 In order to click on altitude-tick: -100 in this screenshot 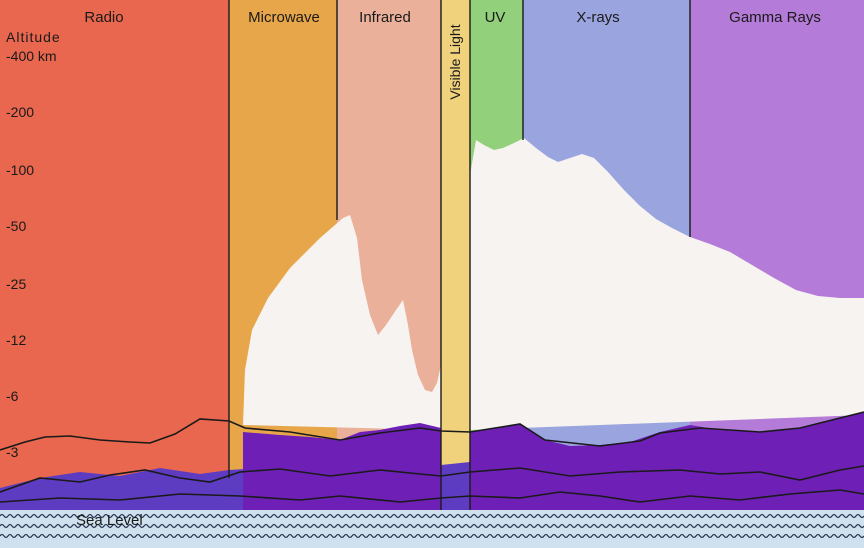, I will do `click(20, 170)`.